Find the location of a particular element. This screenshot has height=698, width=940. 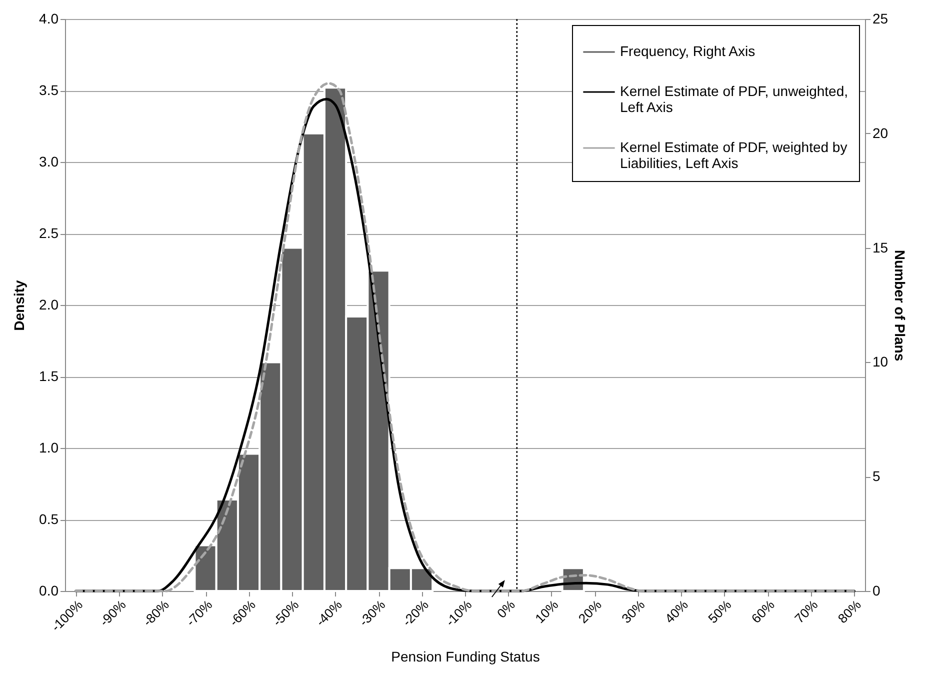

x-tick-label: 30% is located at coordinates (633, 611).